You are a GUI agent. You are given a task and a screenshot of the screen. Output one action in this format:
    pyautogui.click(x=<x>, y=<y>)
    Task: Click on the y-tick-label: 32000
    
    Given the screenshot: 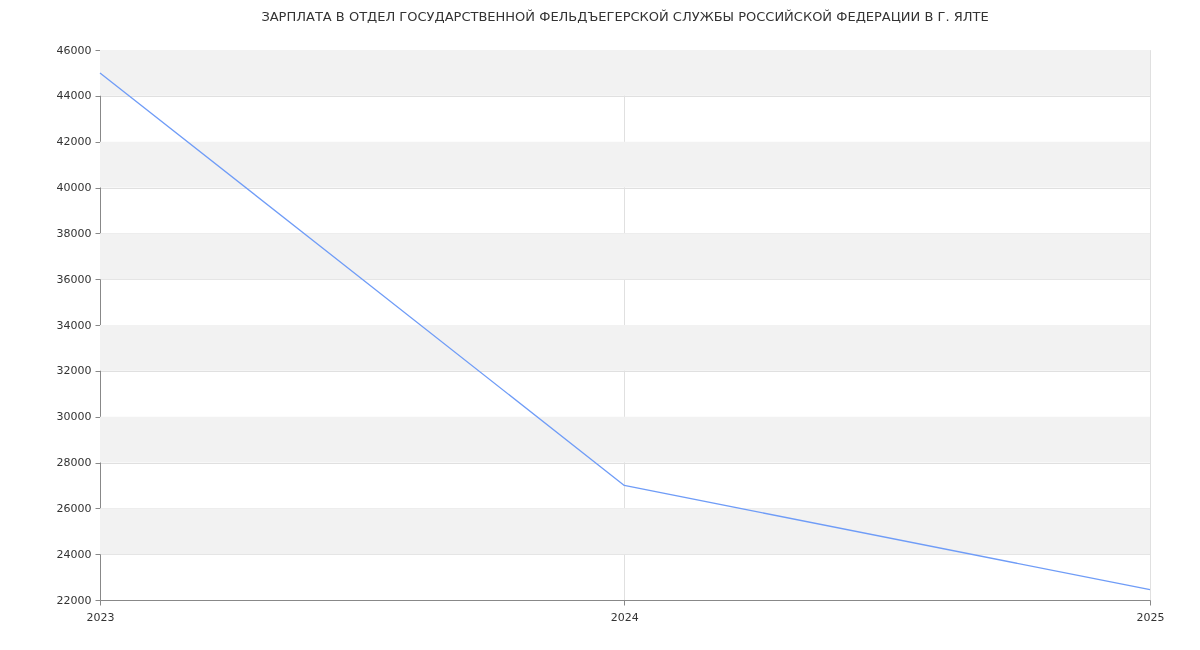 What is the action you would take?
    pyautogui.click(x=74, y=371)
    